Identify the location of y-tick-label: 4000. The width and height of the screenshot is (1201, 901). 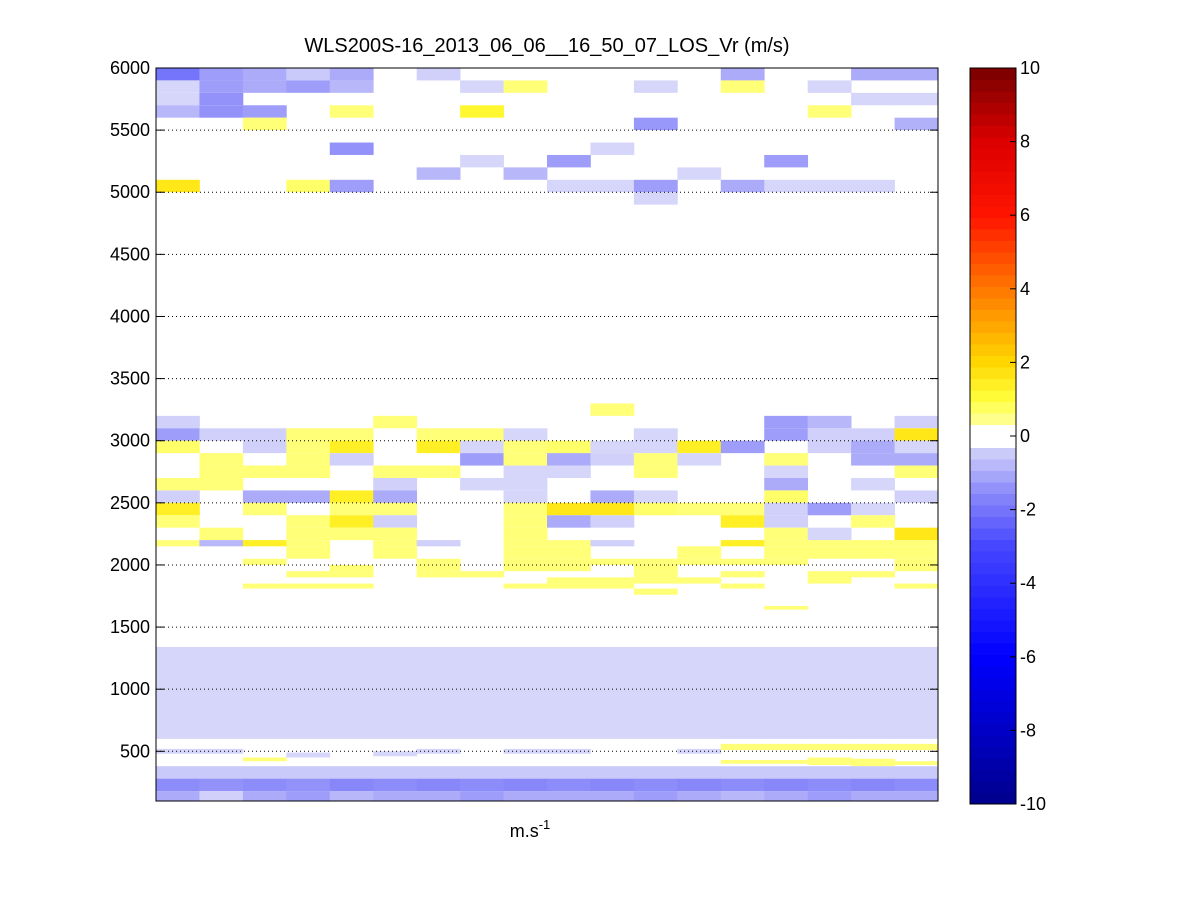
(130, 316).